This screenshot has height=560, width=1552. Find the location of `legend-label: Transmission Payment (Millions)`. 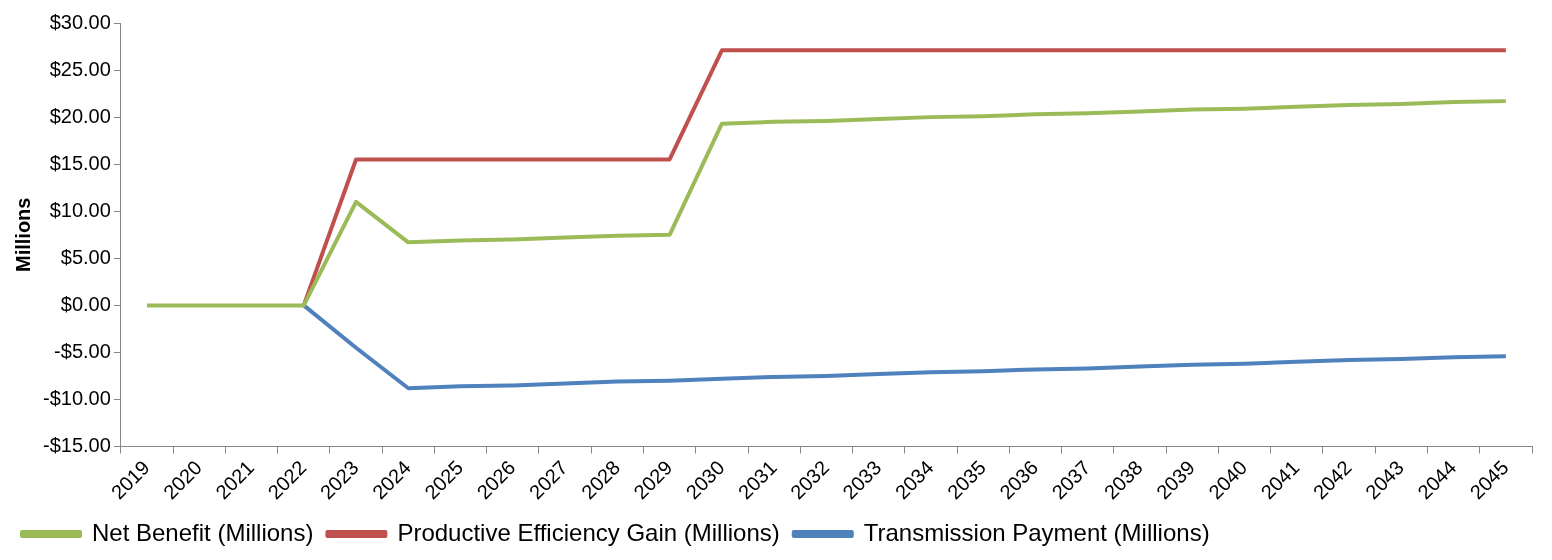

legend-label: Transmission Payment (Millions) is located at coordinates (1036, 532).